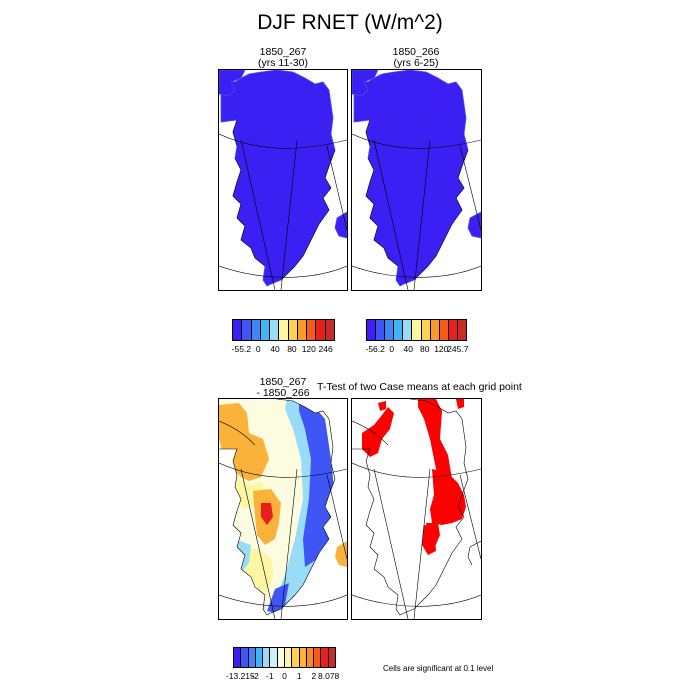 The image size is (700, 700). What do you see at coordinates (416, 52) in the screenshot?
I see `case2-title-line1: 1850_266` at bounding box center [416, 52].